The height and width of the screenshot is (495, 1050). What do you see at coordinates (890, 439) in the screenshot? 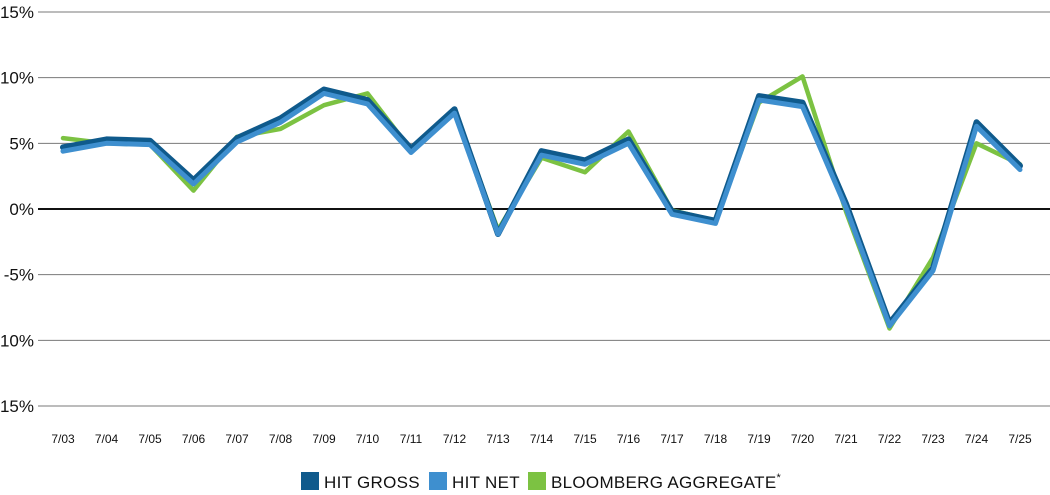
I see `x-tick-label: 7/22` at bounding box center [890, 439].